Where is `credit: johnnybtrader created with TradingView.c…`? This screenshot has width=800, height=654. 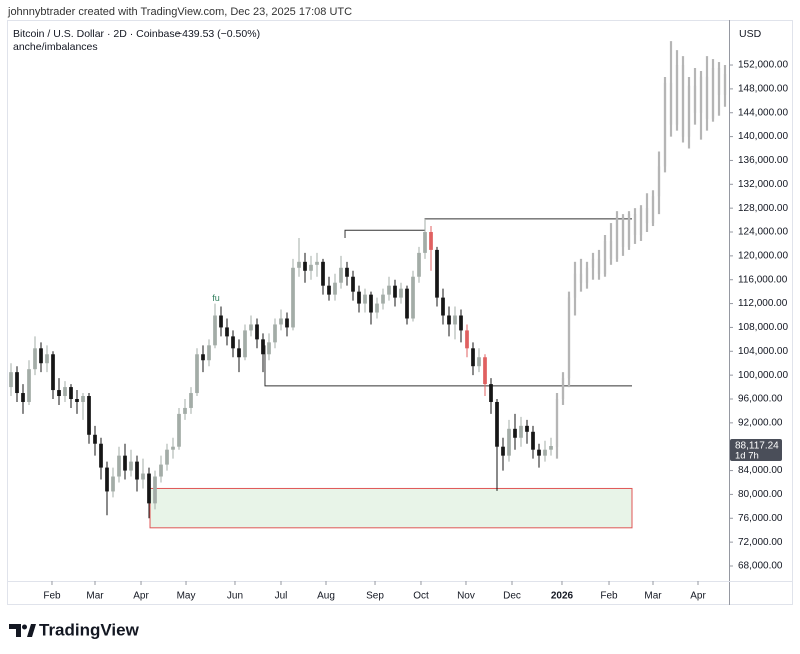 credit: johnnybtrader created with TradingView.c… is located at coordinates (179, 12).